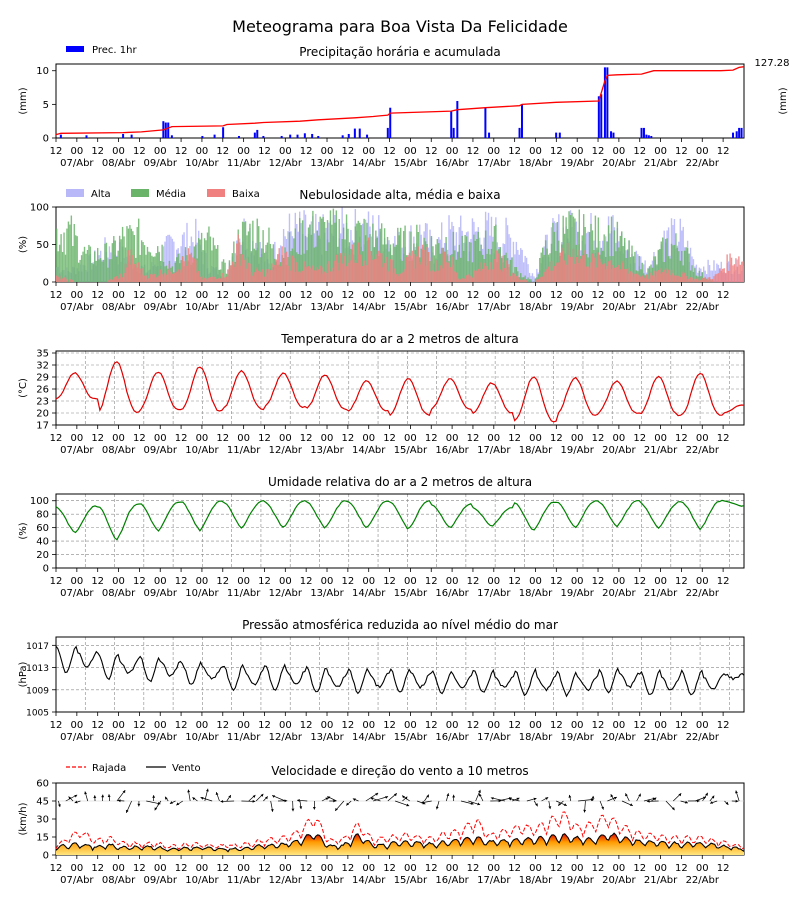 This screenshot has height=900, width=800. What do you see at coordinates (494, 163) in the screenshot?
I see `x-day-label: 17/Abr` at bounding box center [494, 163].